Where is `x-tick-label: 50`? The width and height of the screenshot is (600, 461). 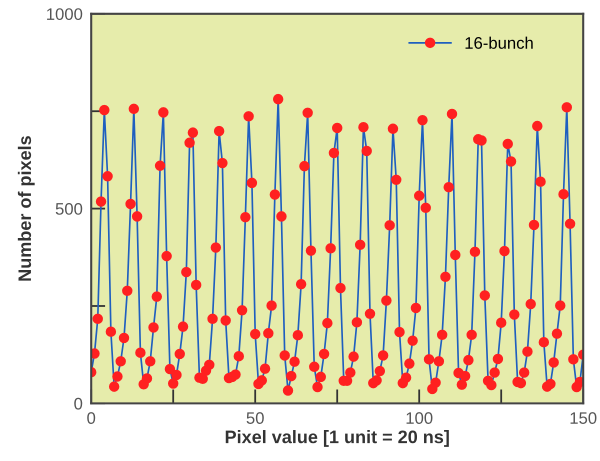 x-tick-label: 50 is located at coordinates (255, 418).